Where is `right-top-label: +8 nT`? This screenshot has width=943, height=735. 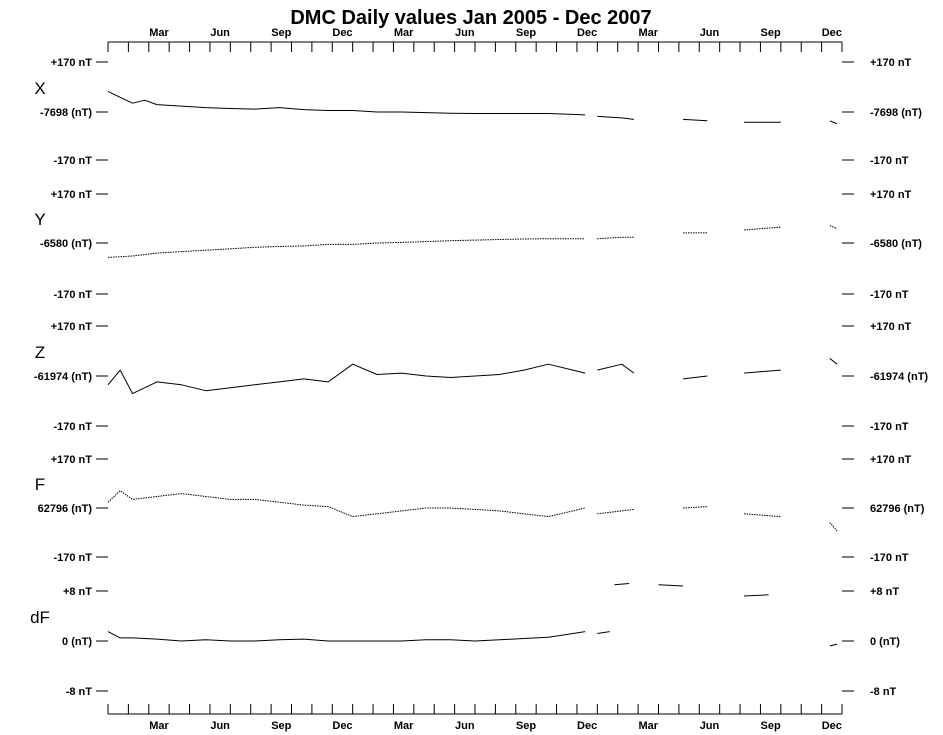
right-top-label: +8 nT is located at coordinates (884, 592).